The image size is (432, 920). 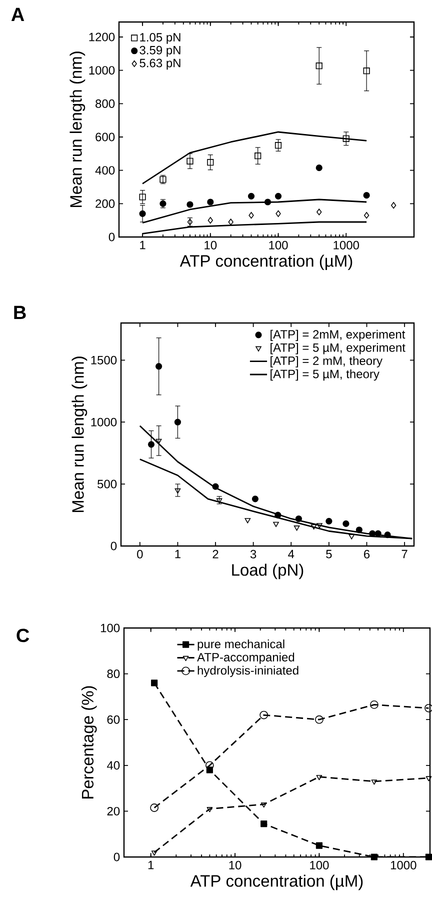 What do you see at coordinates (23, 635) in the screenshot?
I see `chart-title: C` at bounding box center [23, 635].